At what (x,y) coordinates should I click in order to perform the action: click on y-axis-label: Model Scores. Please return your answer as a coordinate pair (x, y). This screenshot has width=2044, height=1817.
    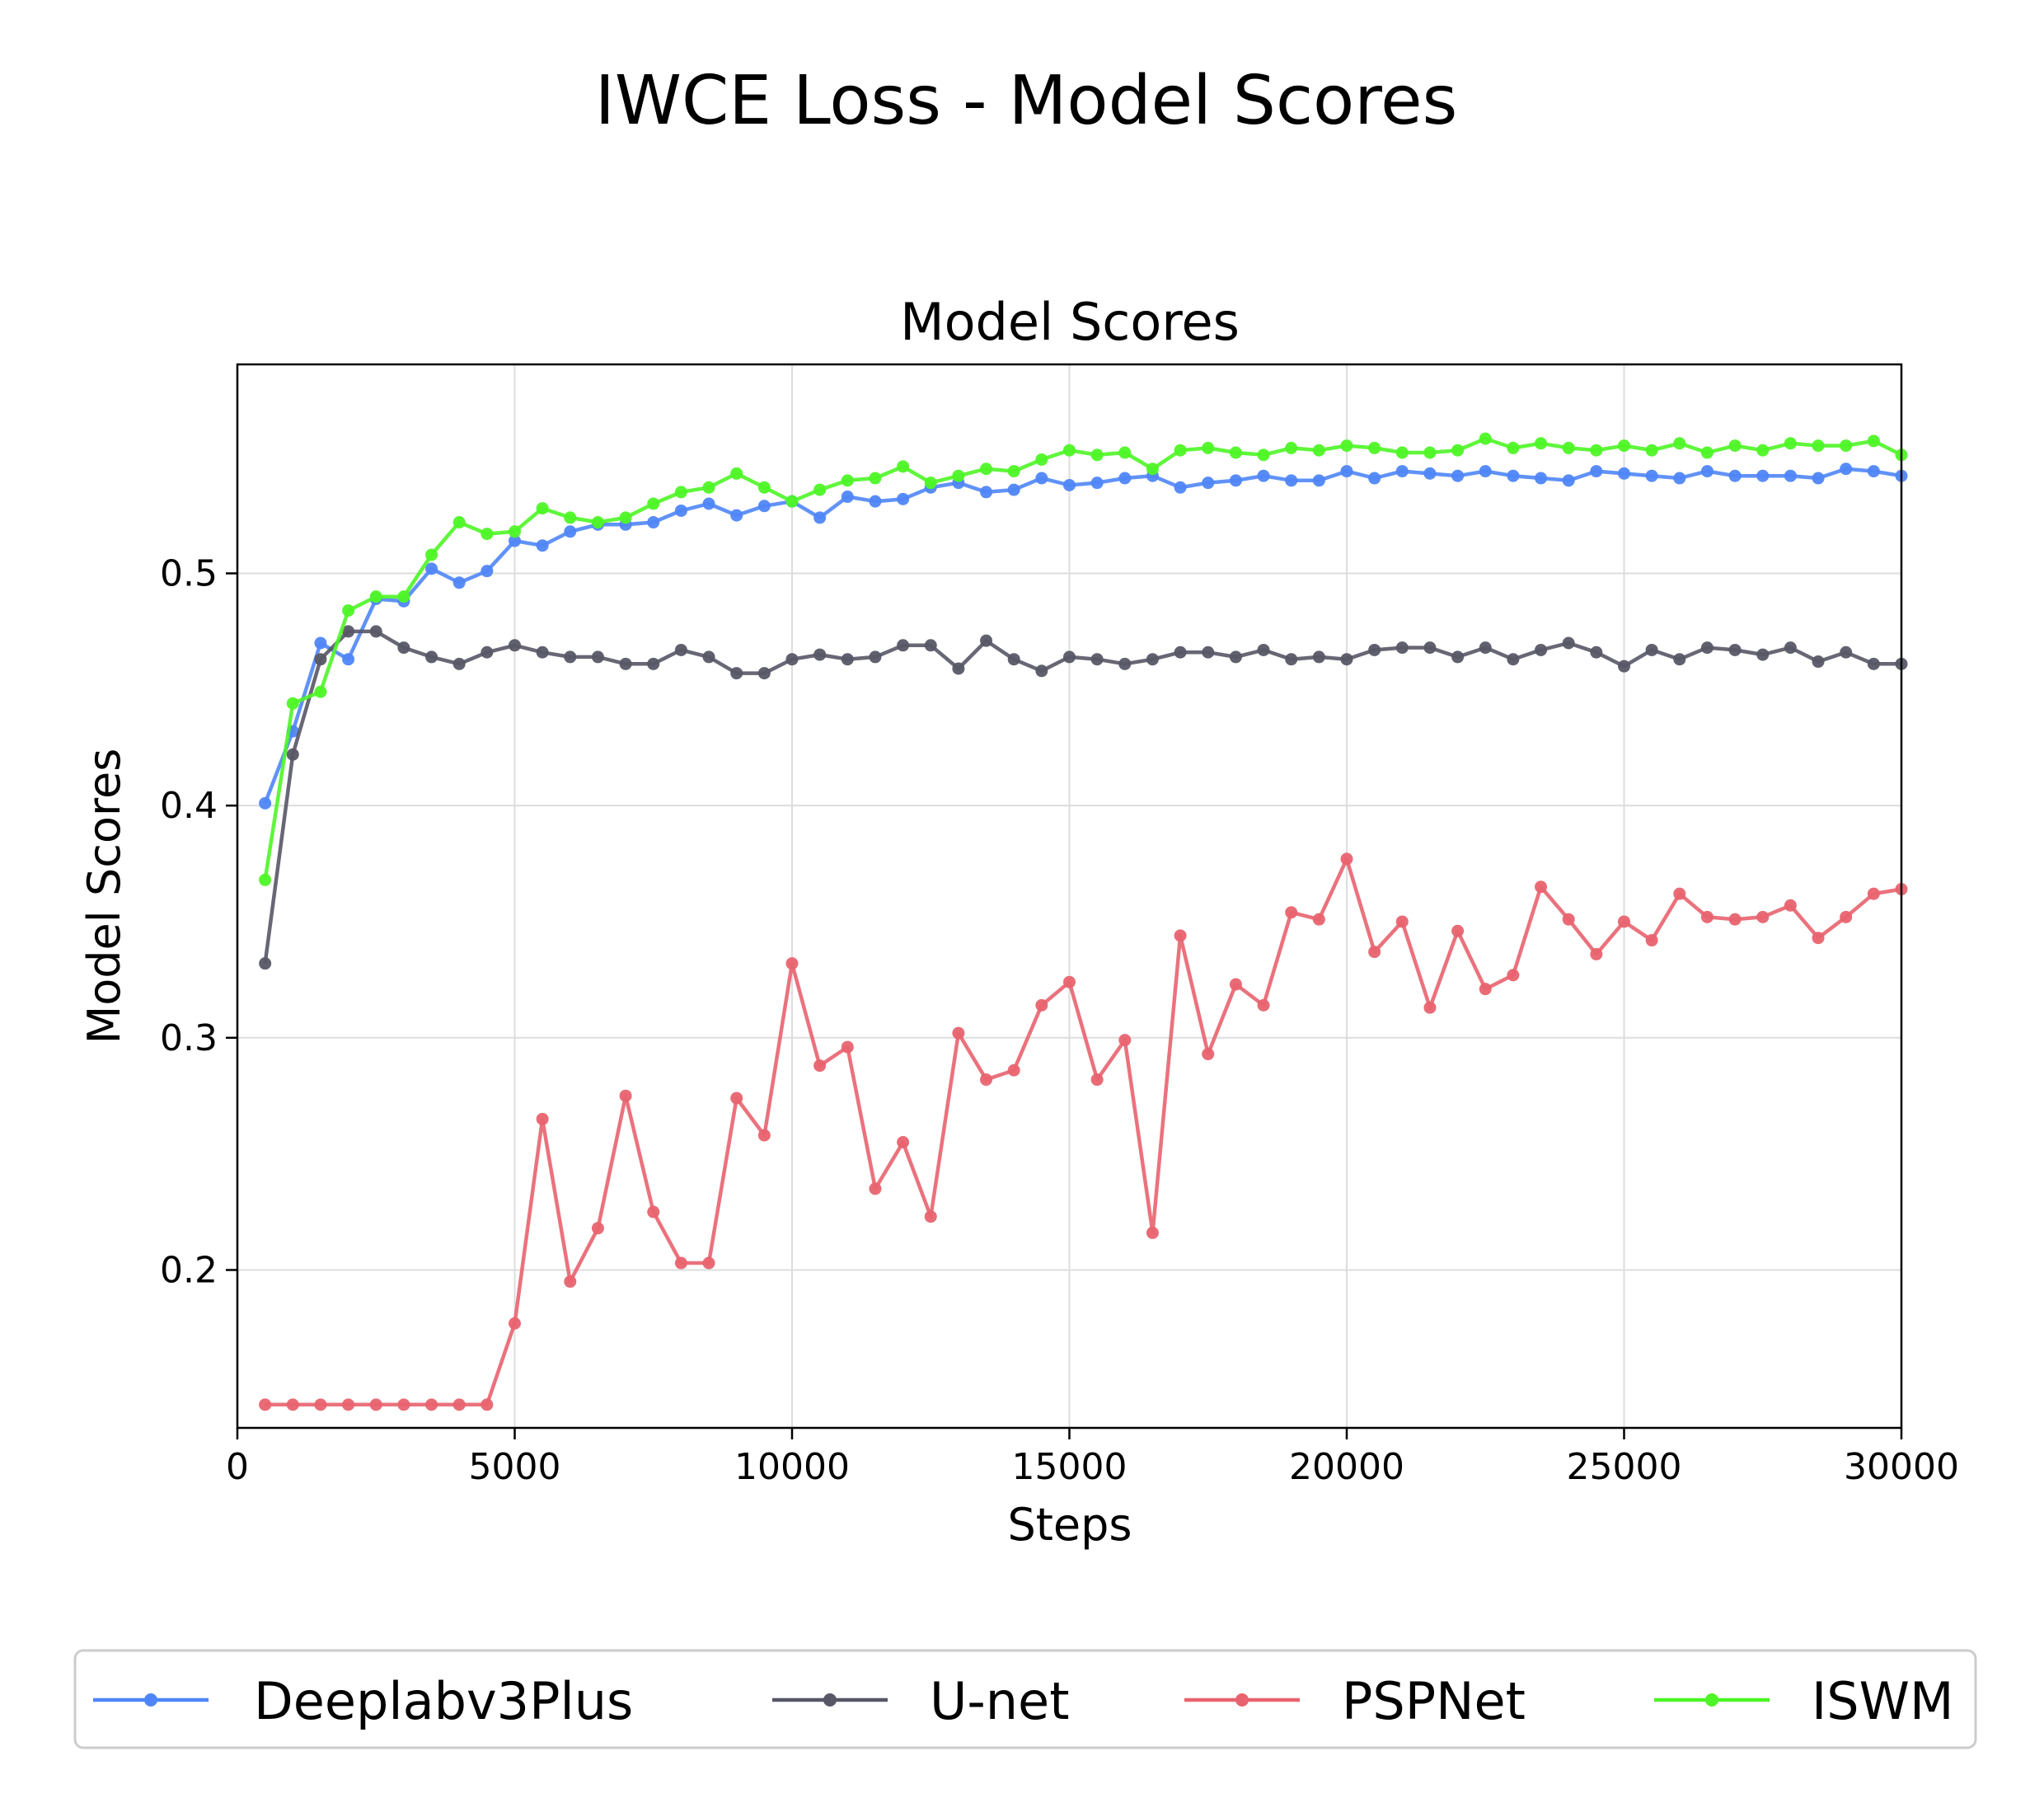
    Looking at the image, I should click on (104, 897).